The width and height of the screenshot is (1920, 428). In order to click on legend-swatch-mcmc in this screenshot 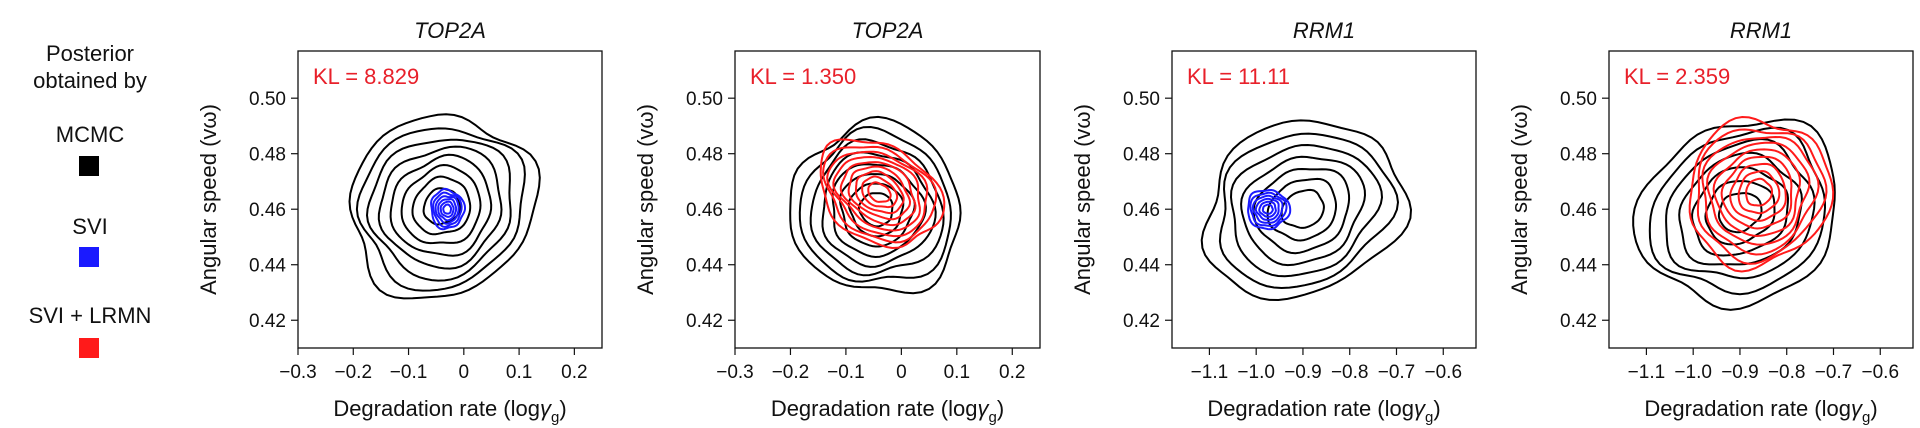, I will do `click(89, 166)`.